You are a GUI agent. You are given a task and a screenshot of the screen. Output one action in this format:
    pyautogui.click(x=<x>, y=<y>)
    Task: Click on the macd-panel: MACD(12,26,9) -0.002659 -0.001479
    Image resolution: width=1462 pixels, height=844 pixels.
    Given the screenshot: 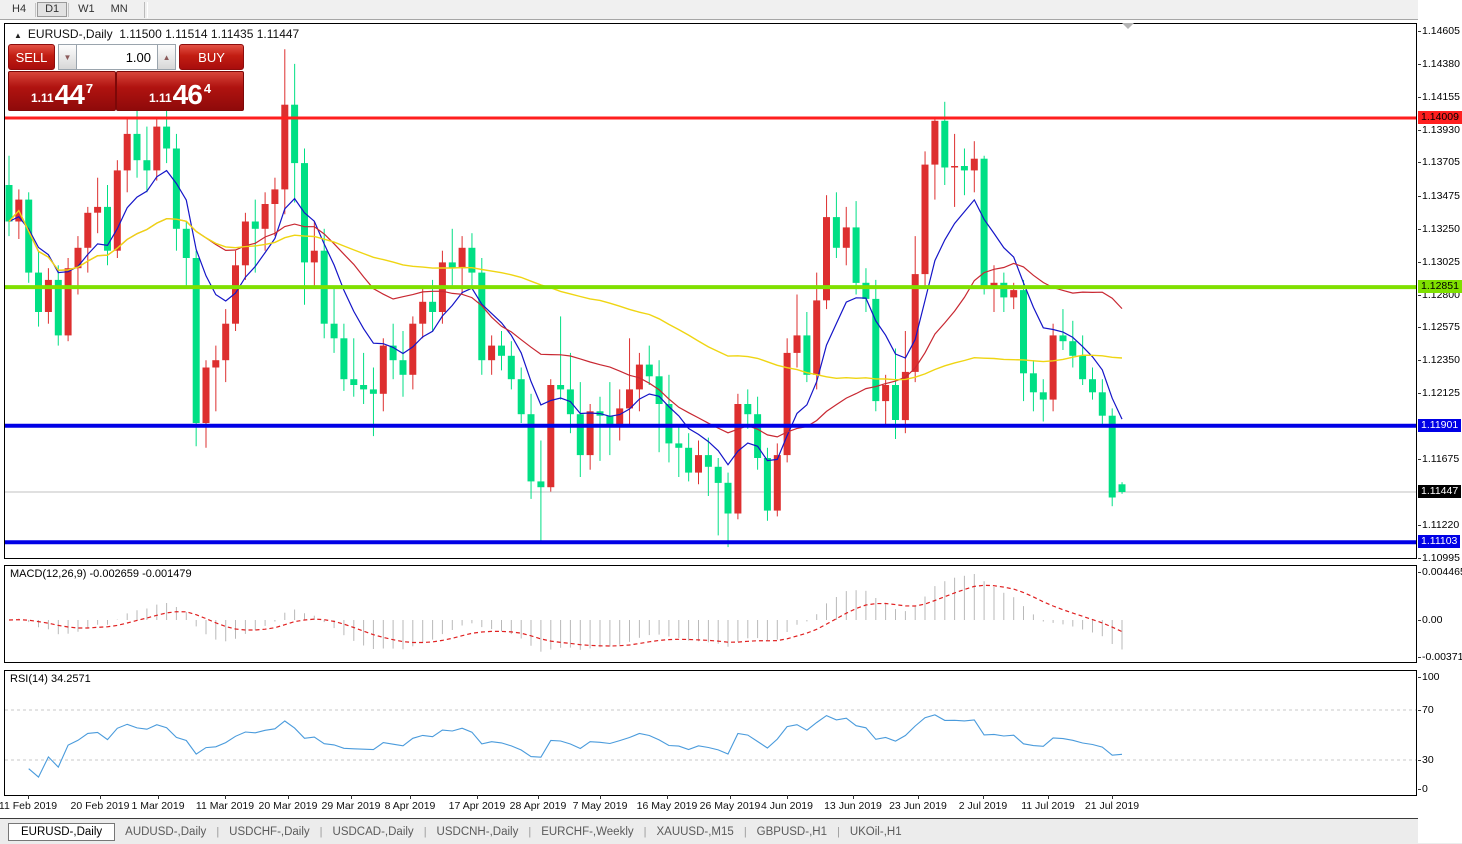 What is the action you would take?
    pyautogui.click(x=710, y=614)
    